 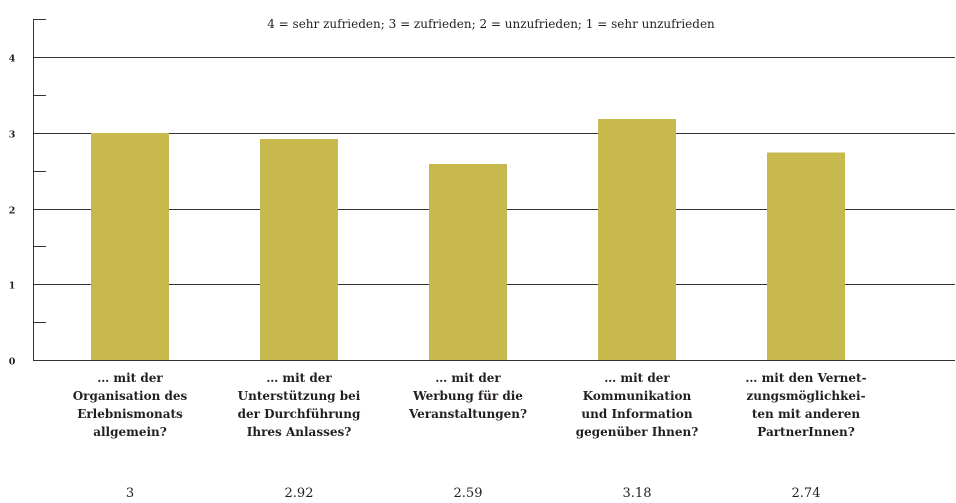 What do you see at coordinates (637, 493) in the screenshot?
I see `value-label: 3.18` at bounding box center [637, 493].